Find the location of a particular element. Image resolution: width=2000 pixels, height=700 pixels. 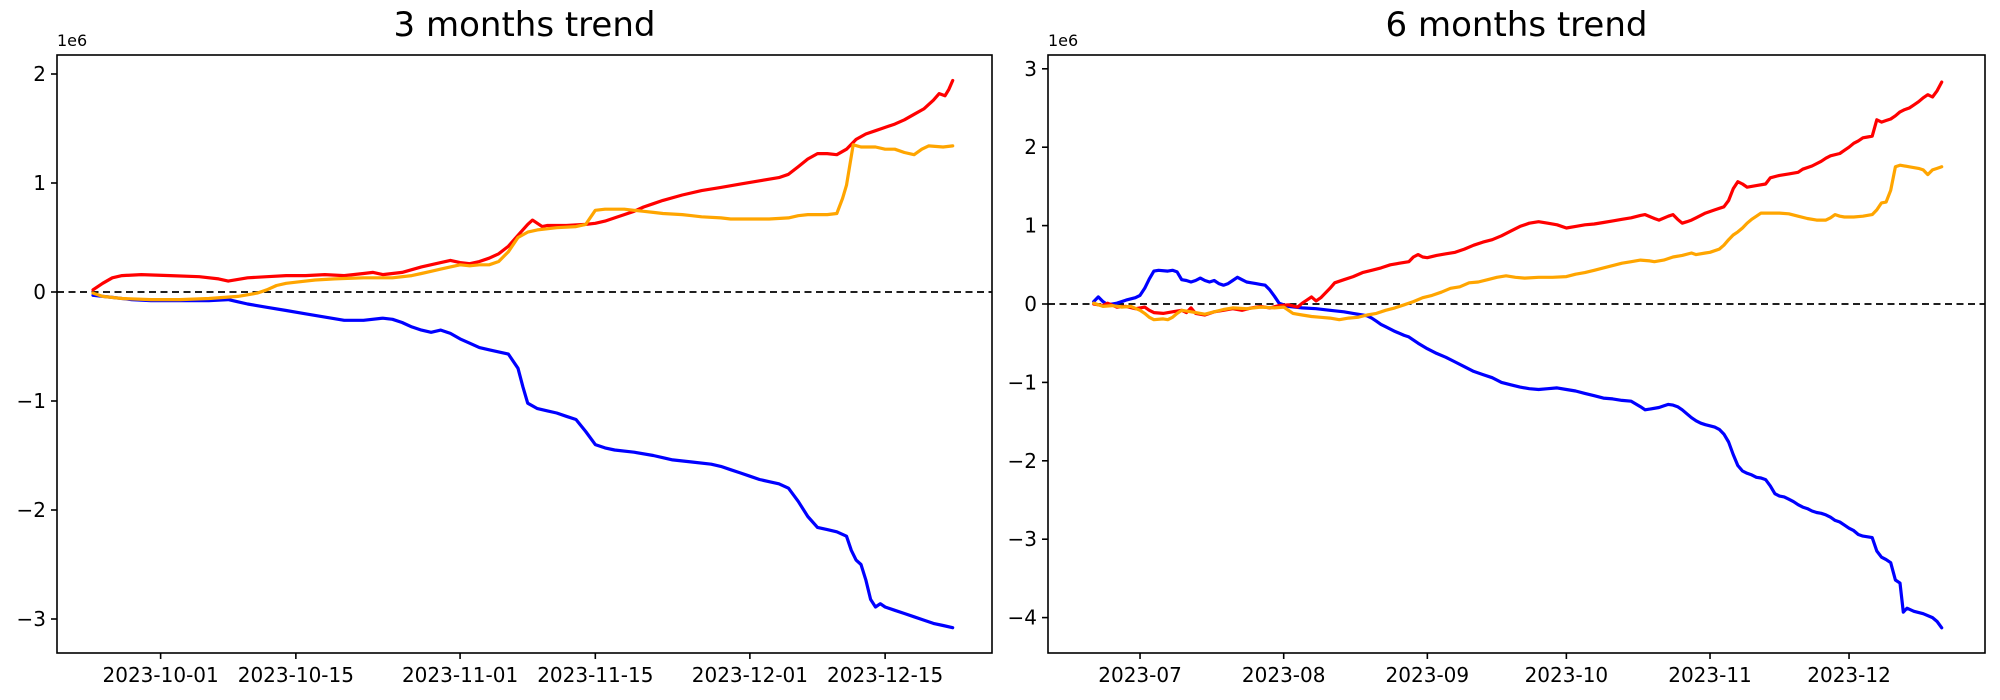

right-chart-red-series is located at coordinates (1518, 198).